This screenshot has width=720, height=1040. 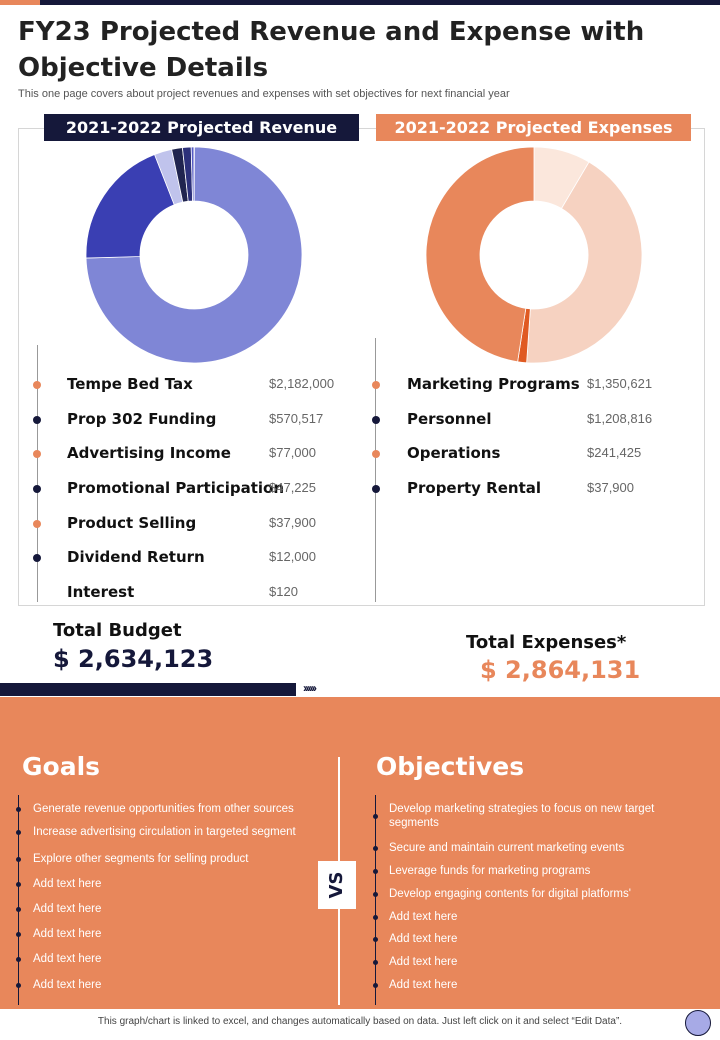 I want to click on total-budget-label: Total Budget, so click(x=117, y=630).